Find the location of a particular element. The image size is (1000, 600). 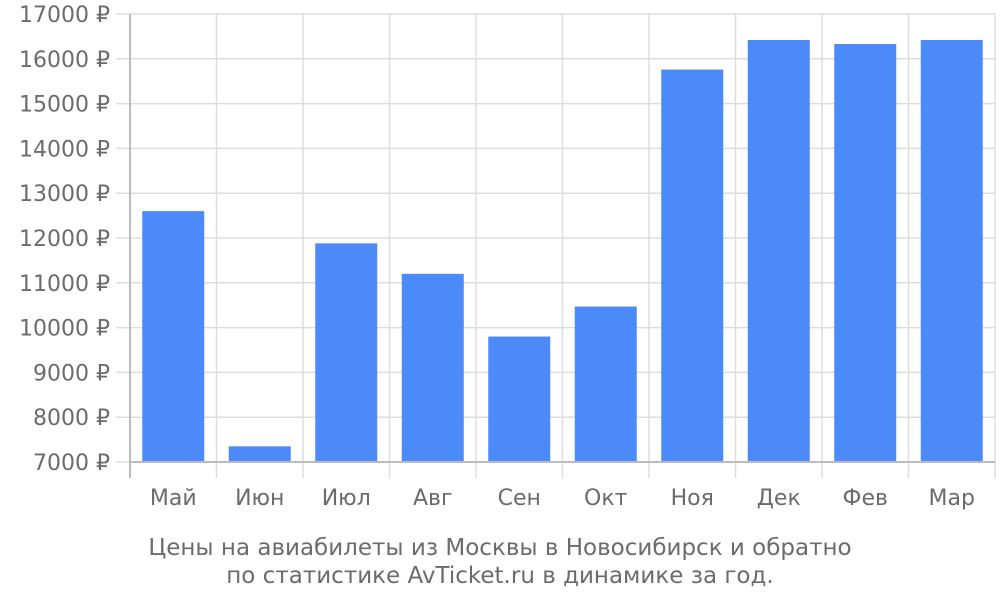

y-tick-label: 15000 ₽ is located at coordinates (64, 105).